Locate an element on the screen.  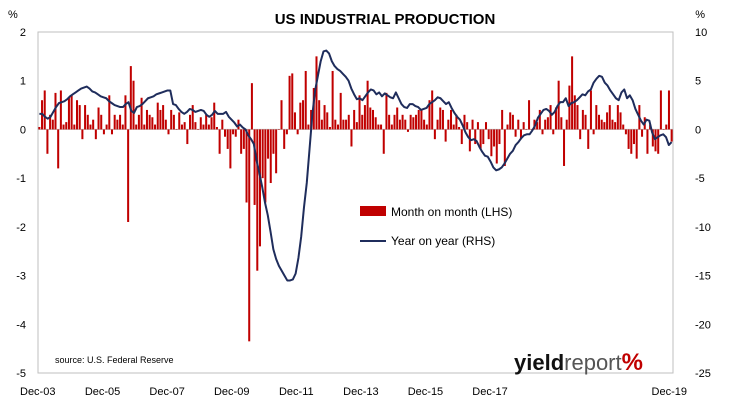
left-tick-label: -1 is located at coordinates (21, 179).